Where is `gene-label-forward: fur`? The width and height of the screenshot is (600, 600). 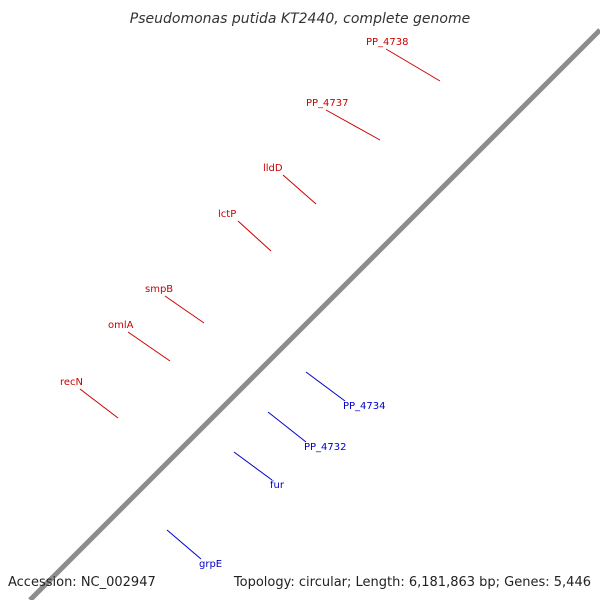 gene-label-forward: fur is located at coordinates (277, 485).